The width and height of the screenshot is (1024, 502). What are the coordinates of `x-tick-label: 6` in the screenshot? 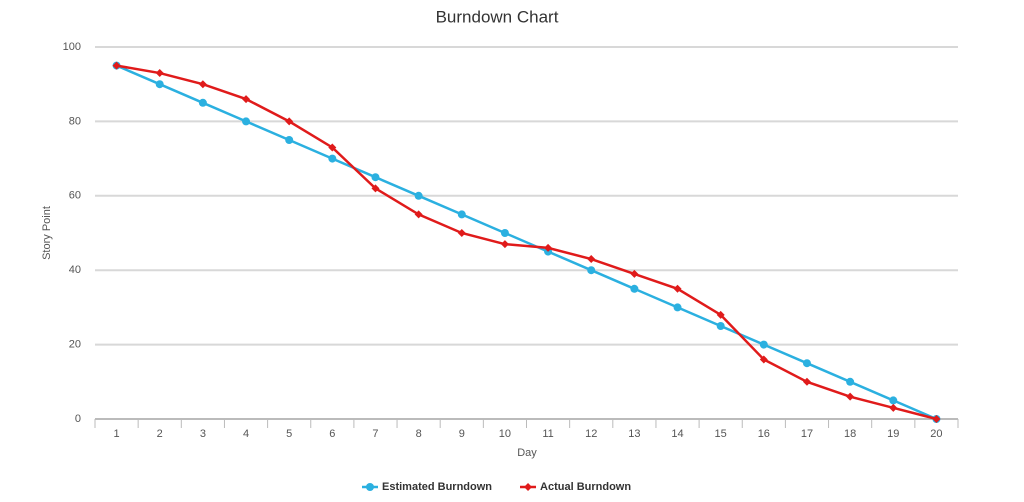 It's located at (332, 434).